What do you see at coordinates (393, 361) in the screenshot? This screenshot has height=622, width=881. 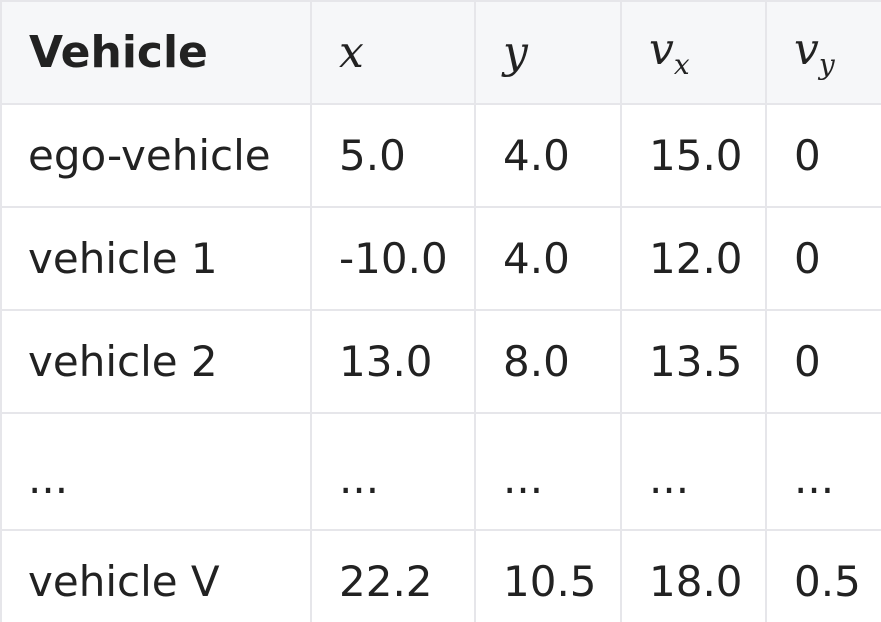 I see `cell-x: 13.0` at bounding box center [393, 361].